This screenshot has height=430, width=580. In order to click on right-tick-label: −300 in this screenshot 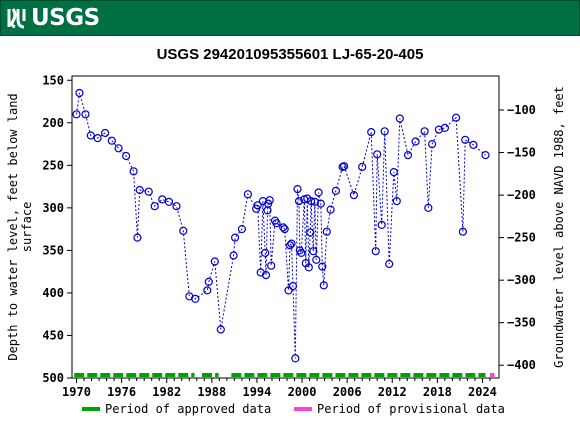, I will do `click(521, 280)`.